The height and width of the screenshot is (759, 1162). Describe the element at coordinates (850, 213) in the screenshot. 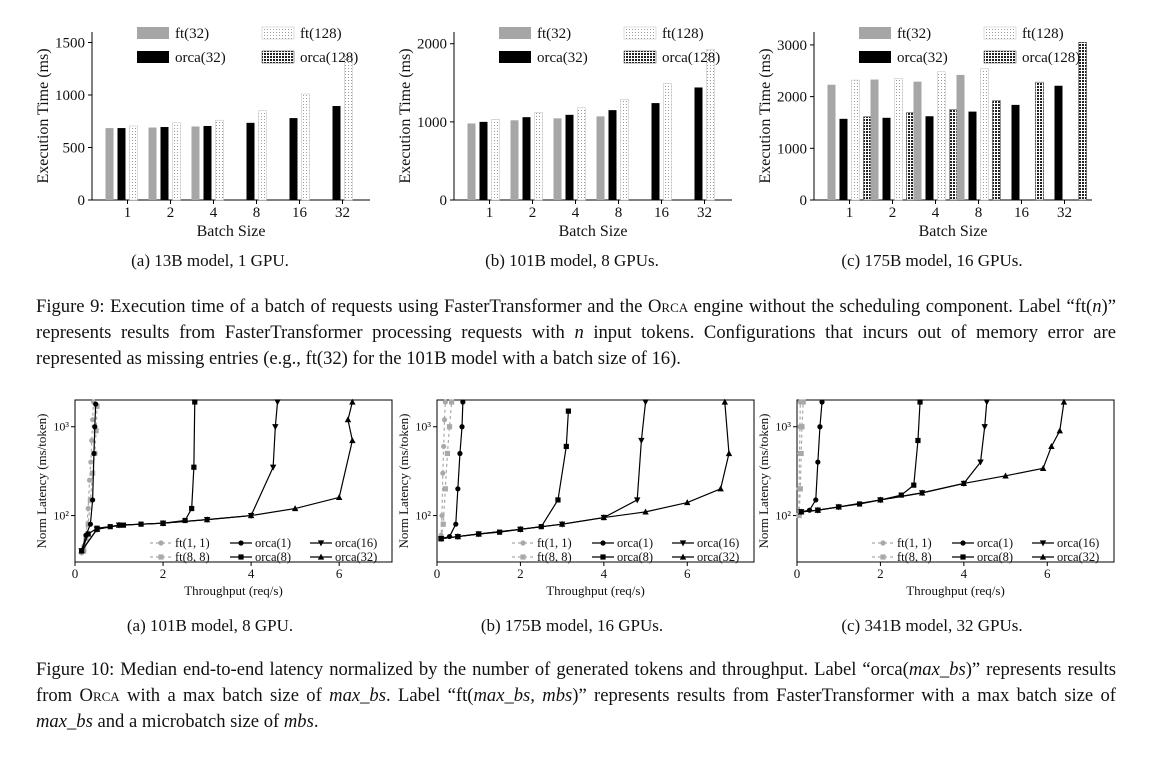

I see `x-tick-label: 1` at that location.